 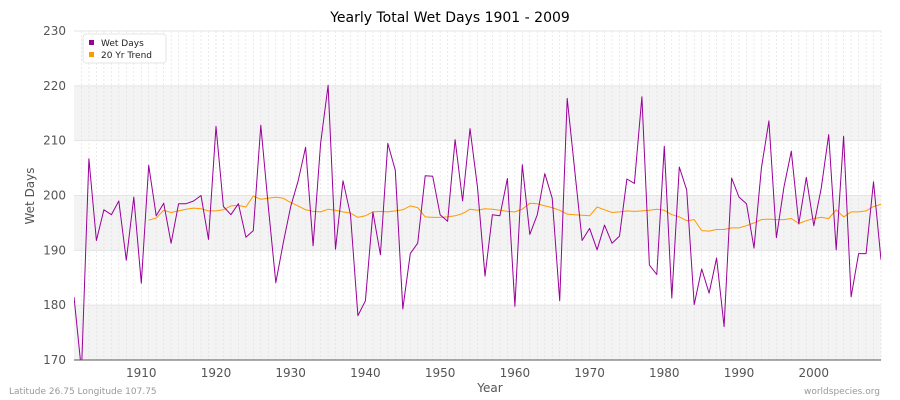 What do you see at coordinates (141, 373) in the screenshot?
I see `x-tick-label: 1910` at bounding box center [141, 373].